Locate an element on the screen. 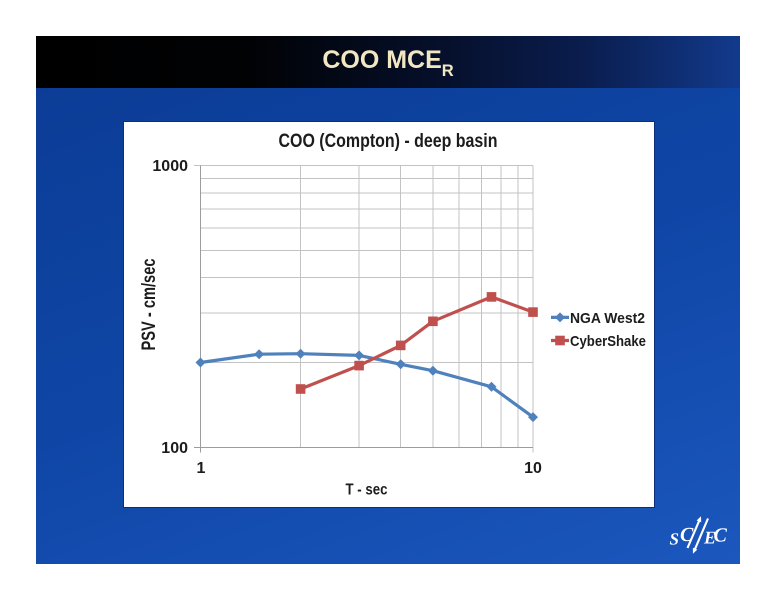 The image size is (776, 600). svg-text: CyberShake is located at coordinates (608, 341).